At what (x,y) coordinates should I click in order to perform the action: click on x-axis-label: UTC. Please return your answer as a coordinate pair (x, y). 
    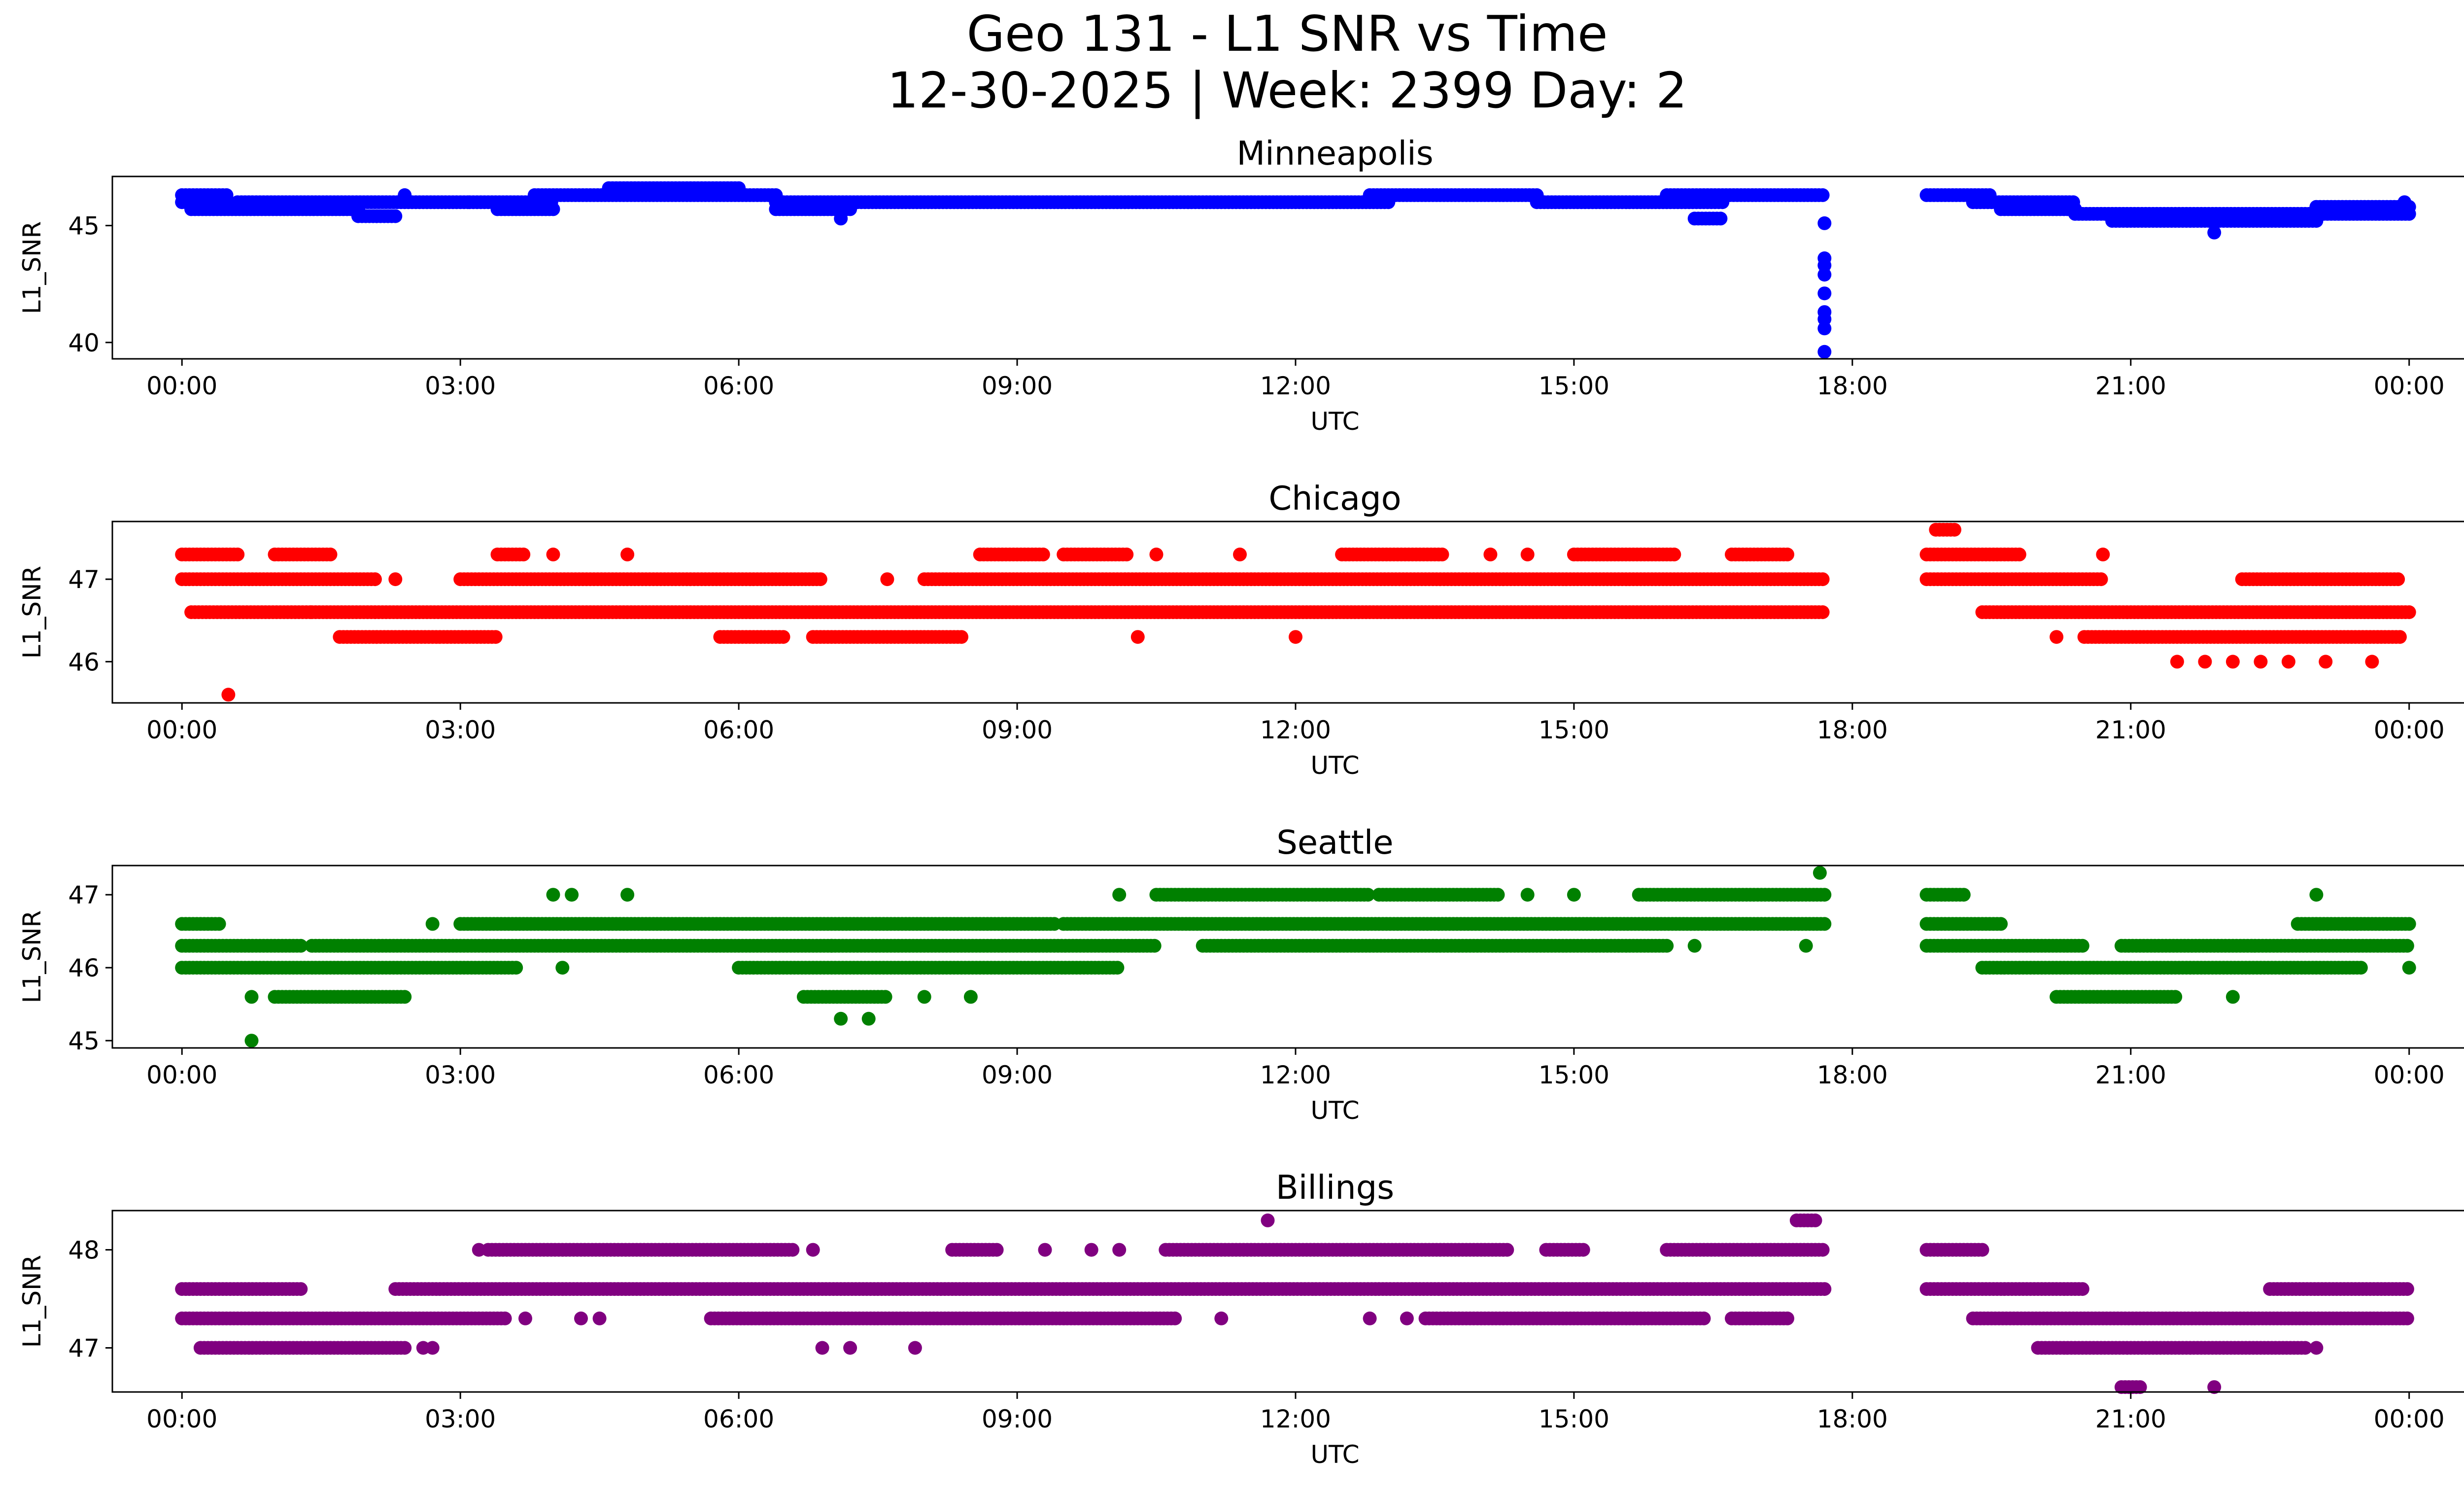
    Looking at the image, I should click on (1334, 1110).